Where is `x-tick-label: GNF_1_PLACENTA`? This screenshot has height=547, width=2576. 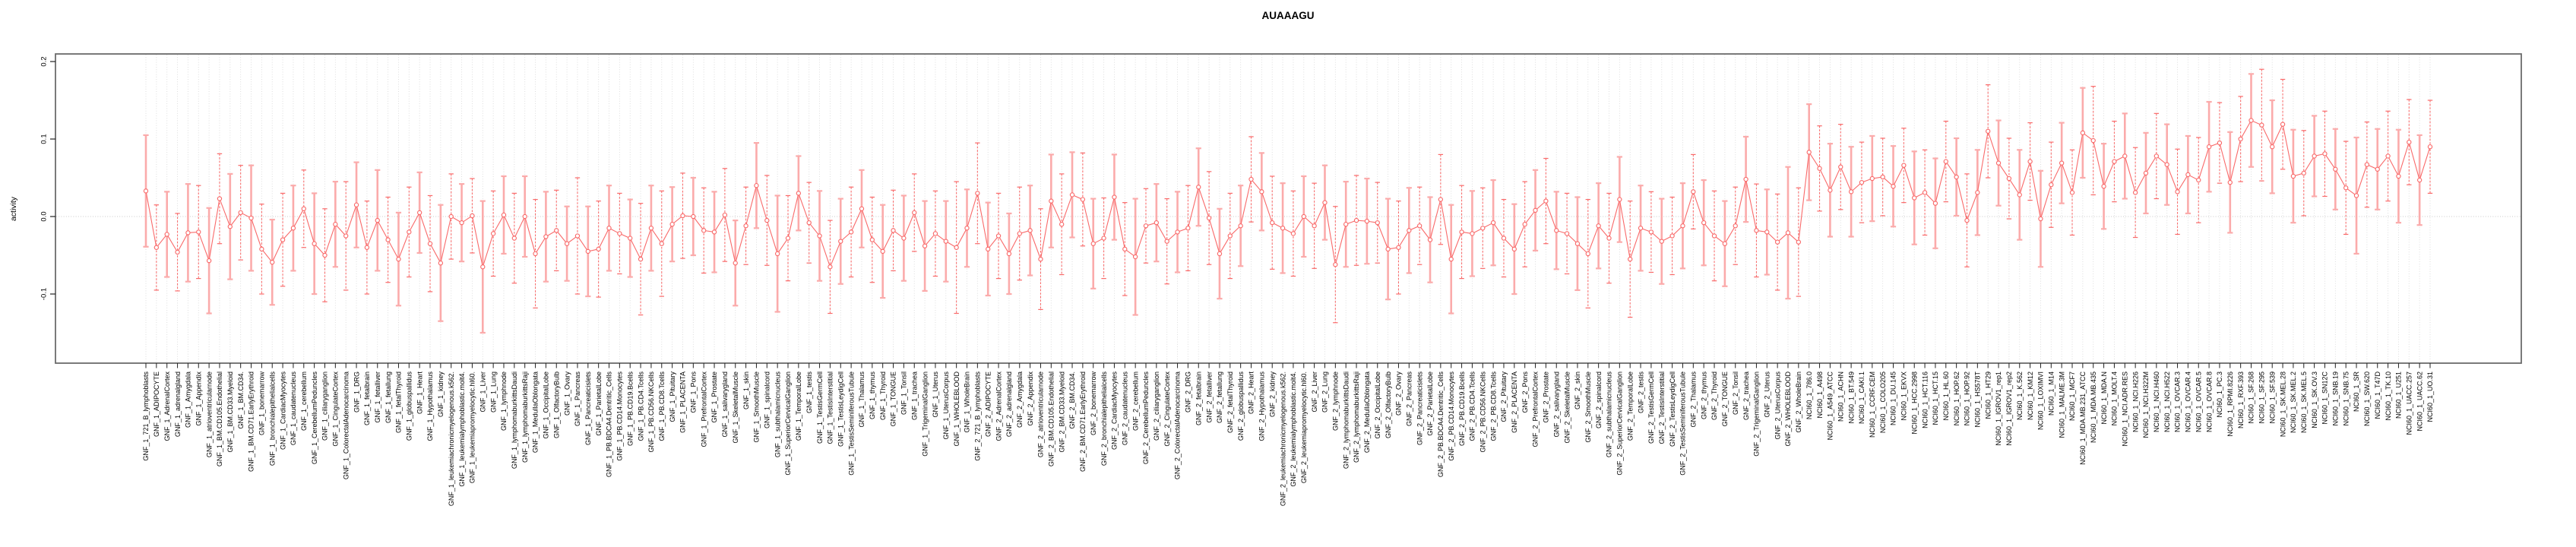
x-tick-label: GNF_1_PLACENTA is located at coordinates (683, 402).